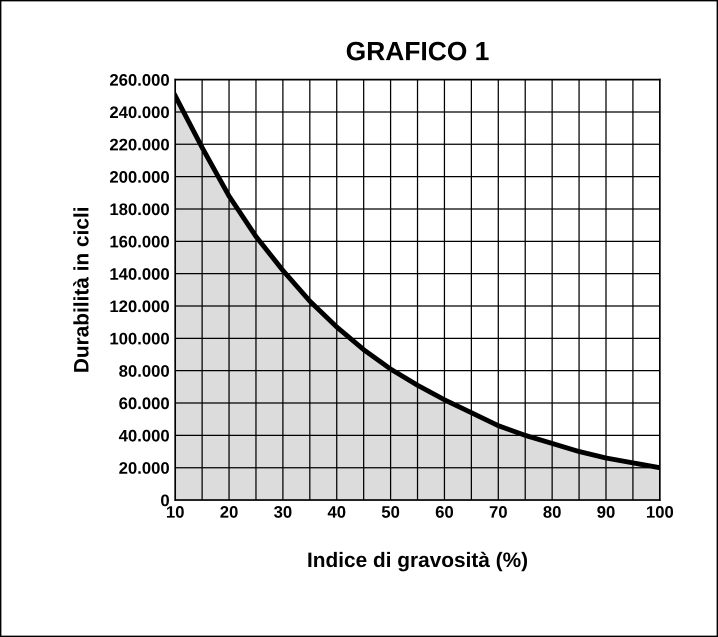 This screenshot has height=637, width=718. What do you see at coordinates (143, 436) in the screenshot?
I see `y-tick-label: 40.000` at bounding box center [143, 436].